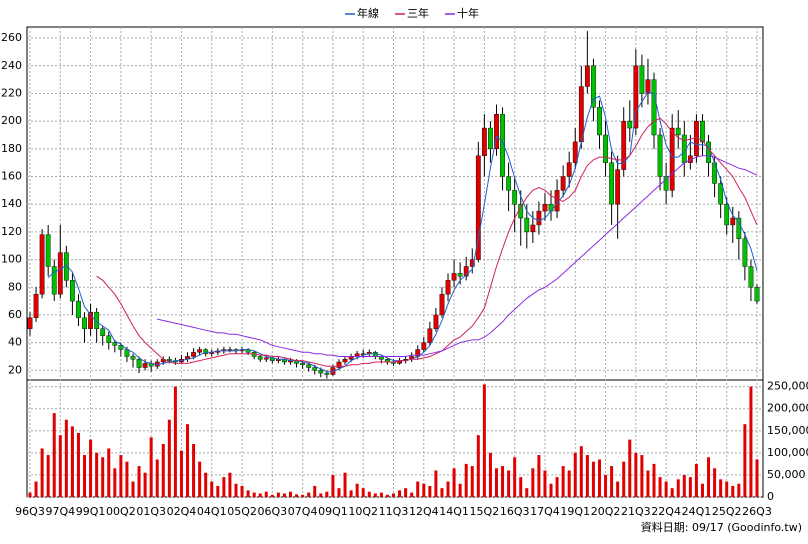  I want to click on volume-tick-label: 250,000, so click(787, 386).